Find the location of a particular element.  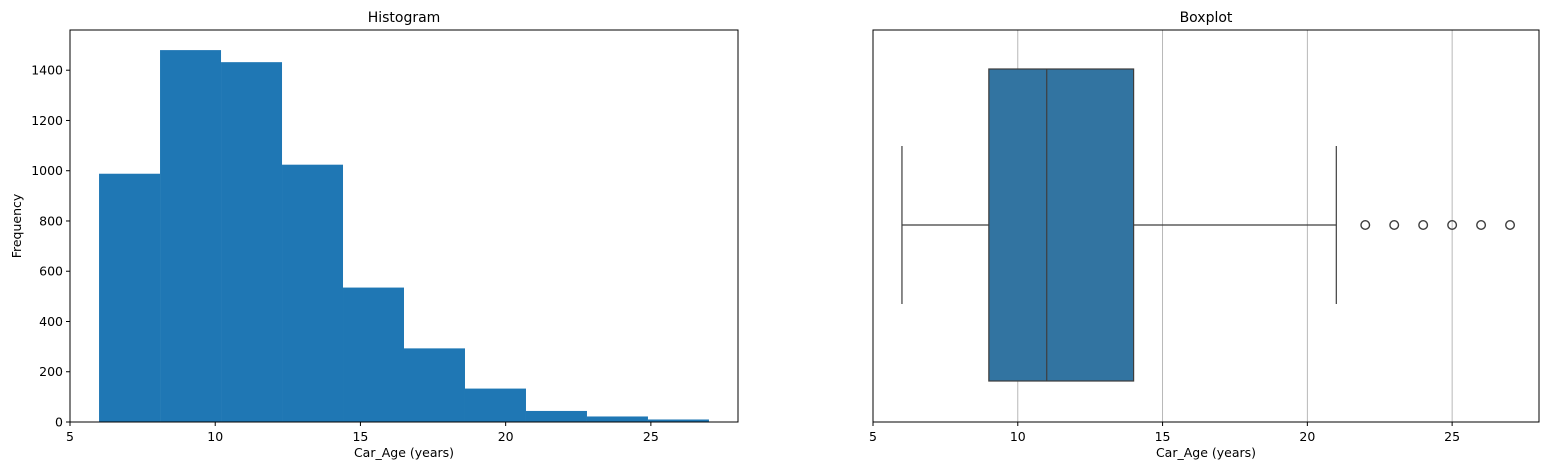

boxplot-title: Boxplot is located at coordinates (1206, 18).